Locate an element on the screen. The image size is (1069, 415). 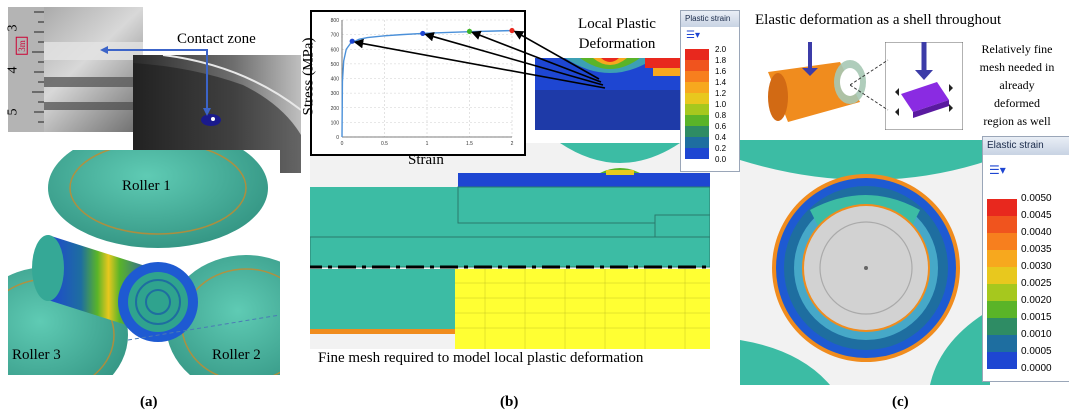
legend-tick-label: 0.0000 is located at coordinates (1036, 368).